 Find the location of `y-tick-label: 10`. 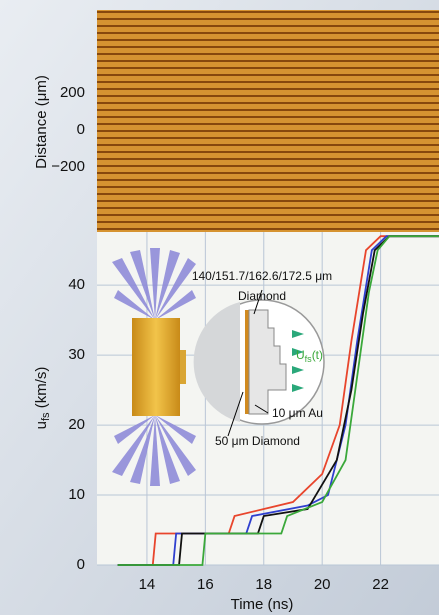

y-tick-label: 10 is located at coordinates (76, 494).